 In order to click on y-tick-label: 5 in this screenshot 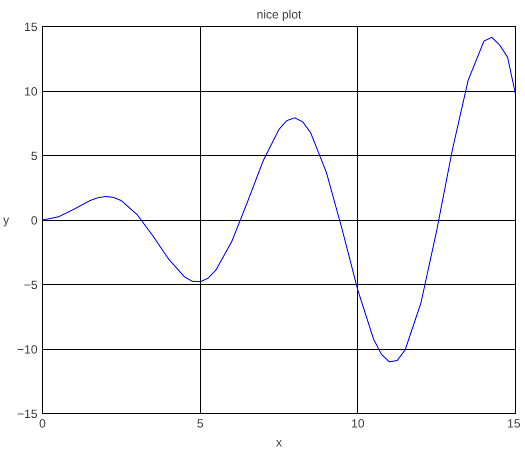, I will do `click(34, 156)`.